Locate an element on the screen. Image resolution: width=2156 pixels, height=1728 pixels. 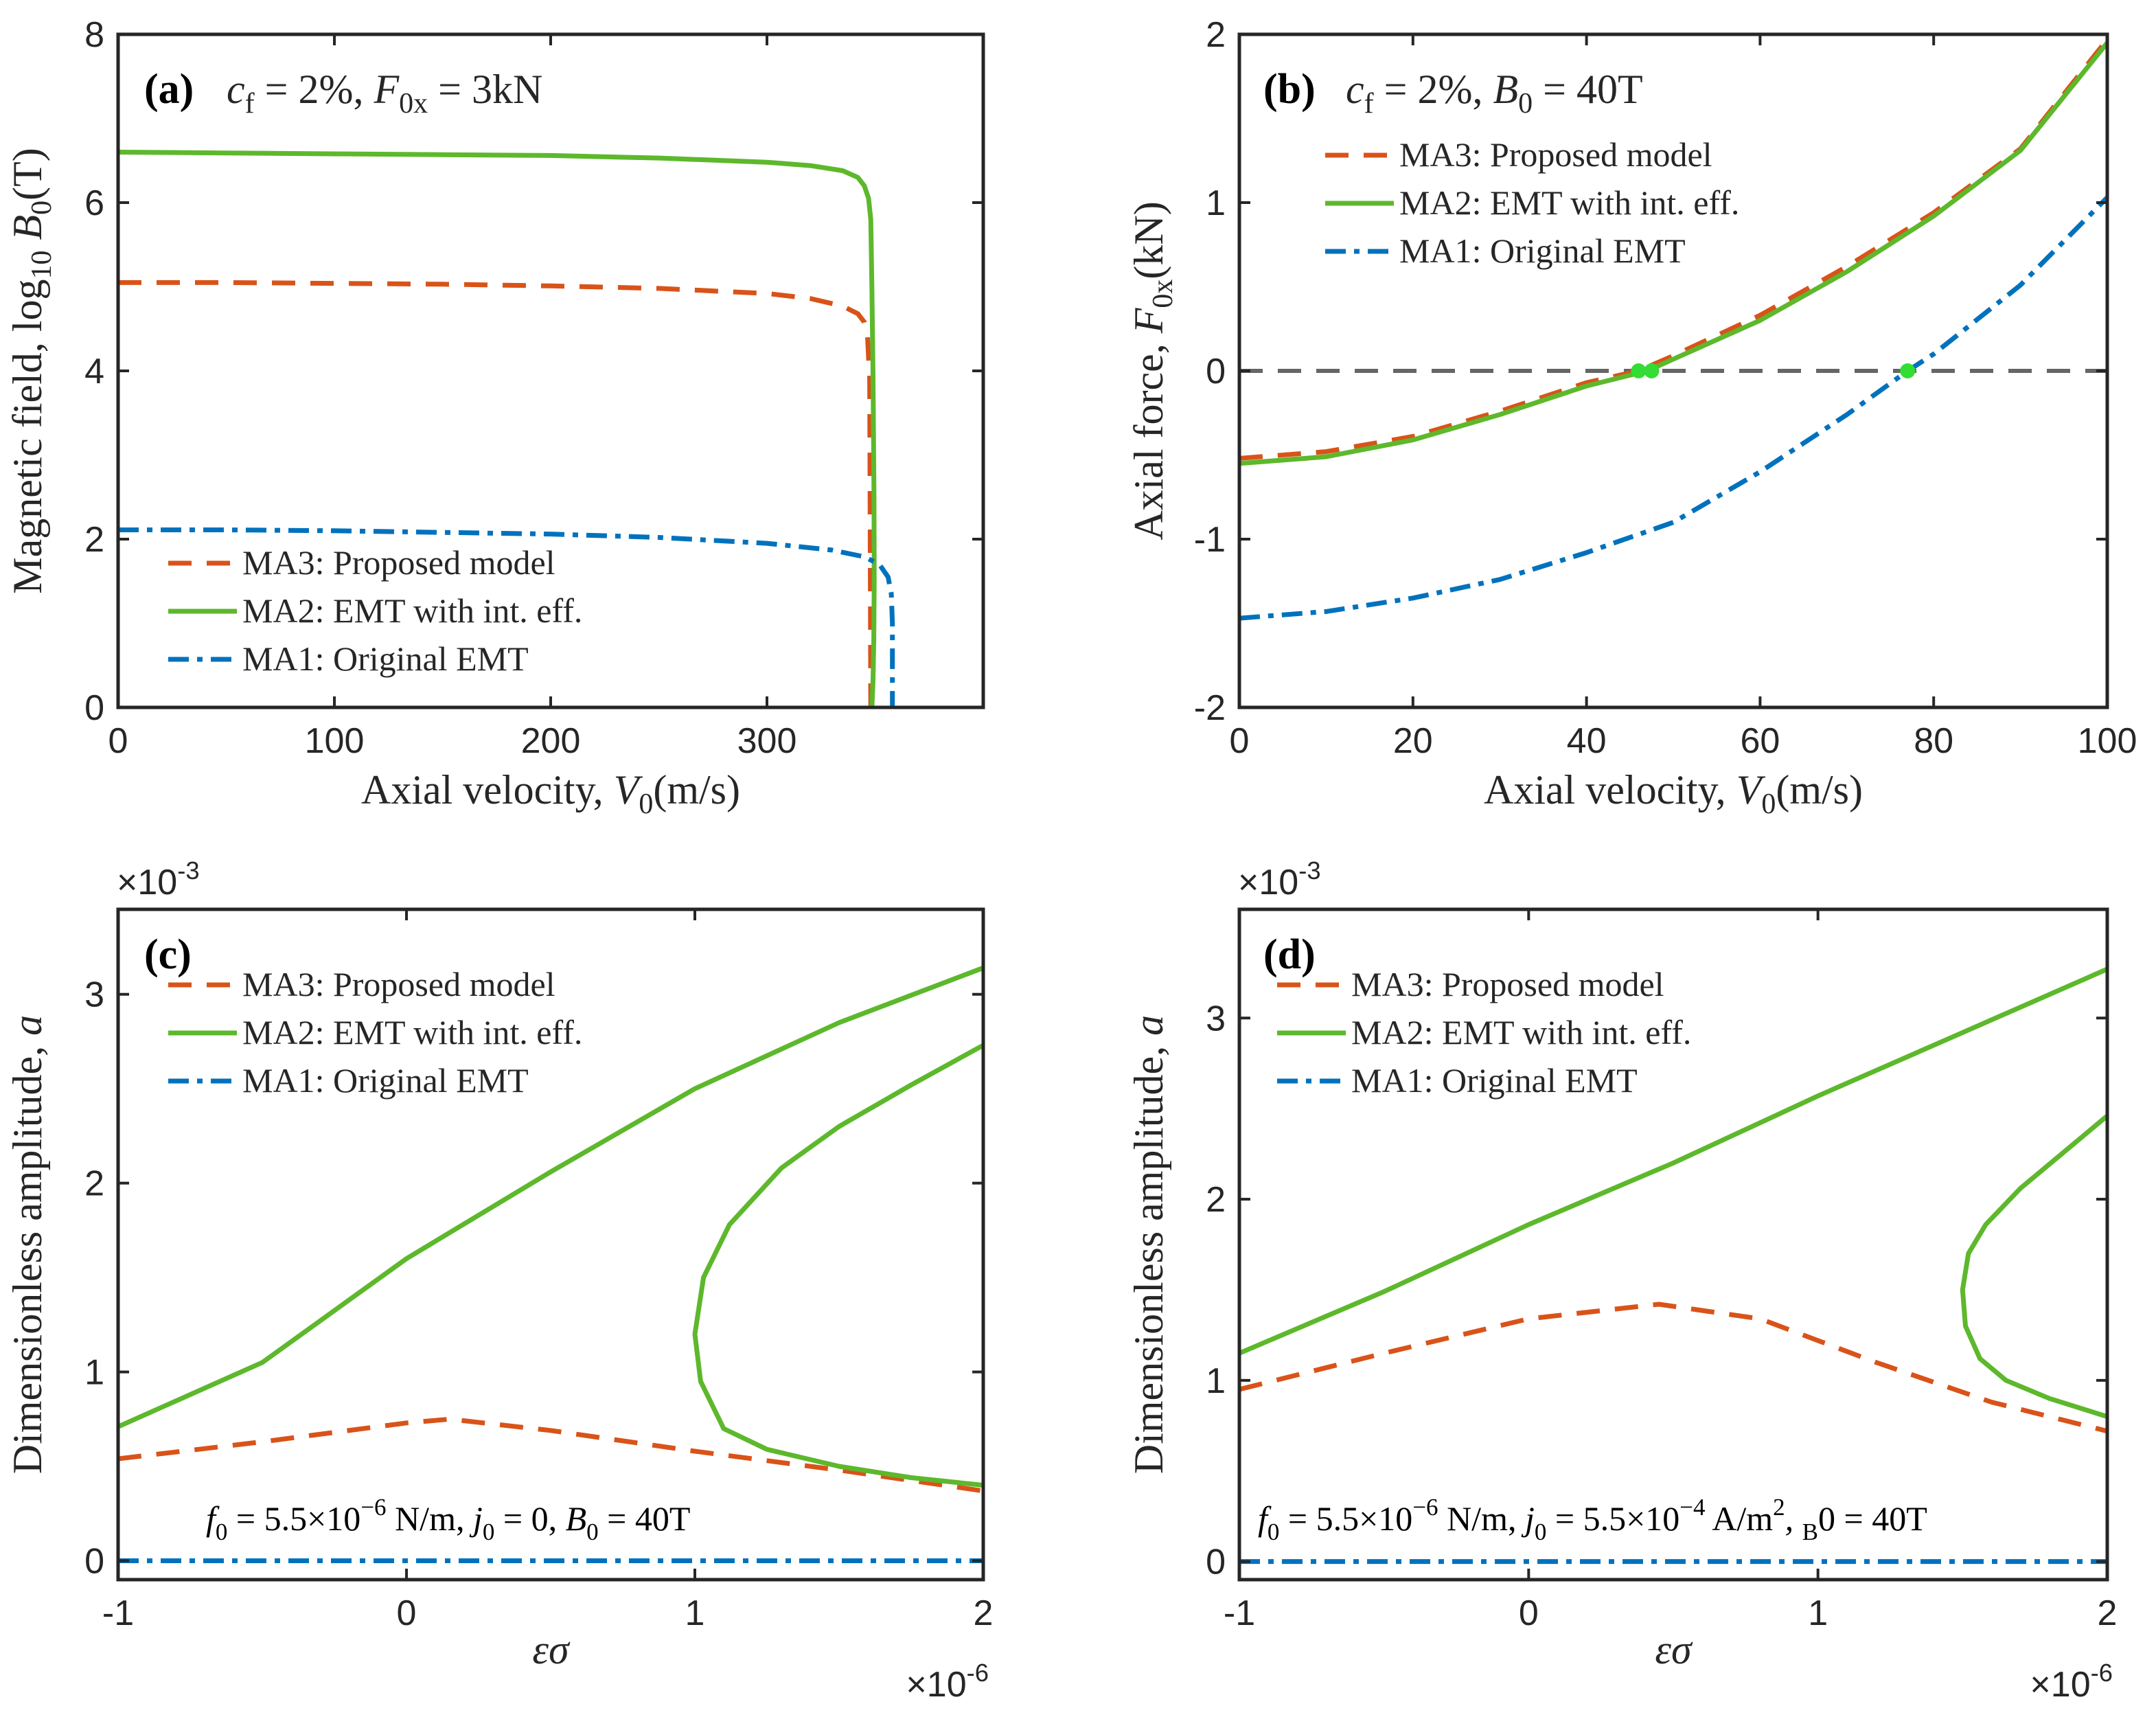
panel-tag: (c) is located at coordinates (168, 955).